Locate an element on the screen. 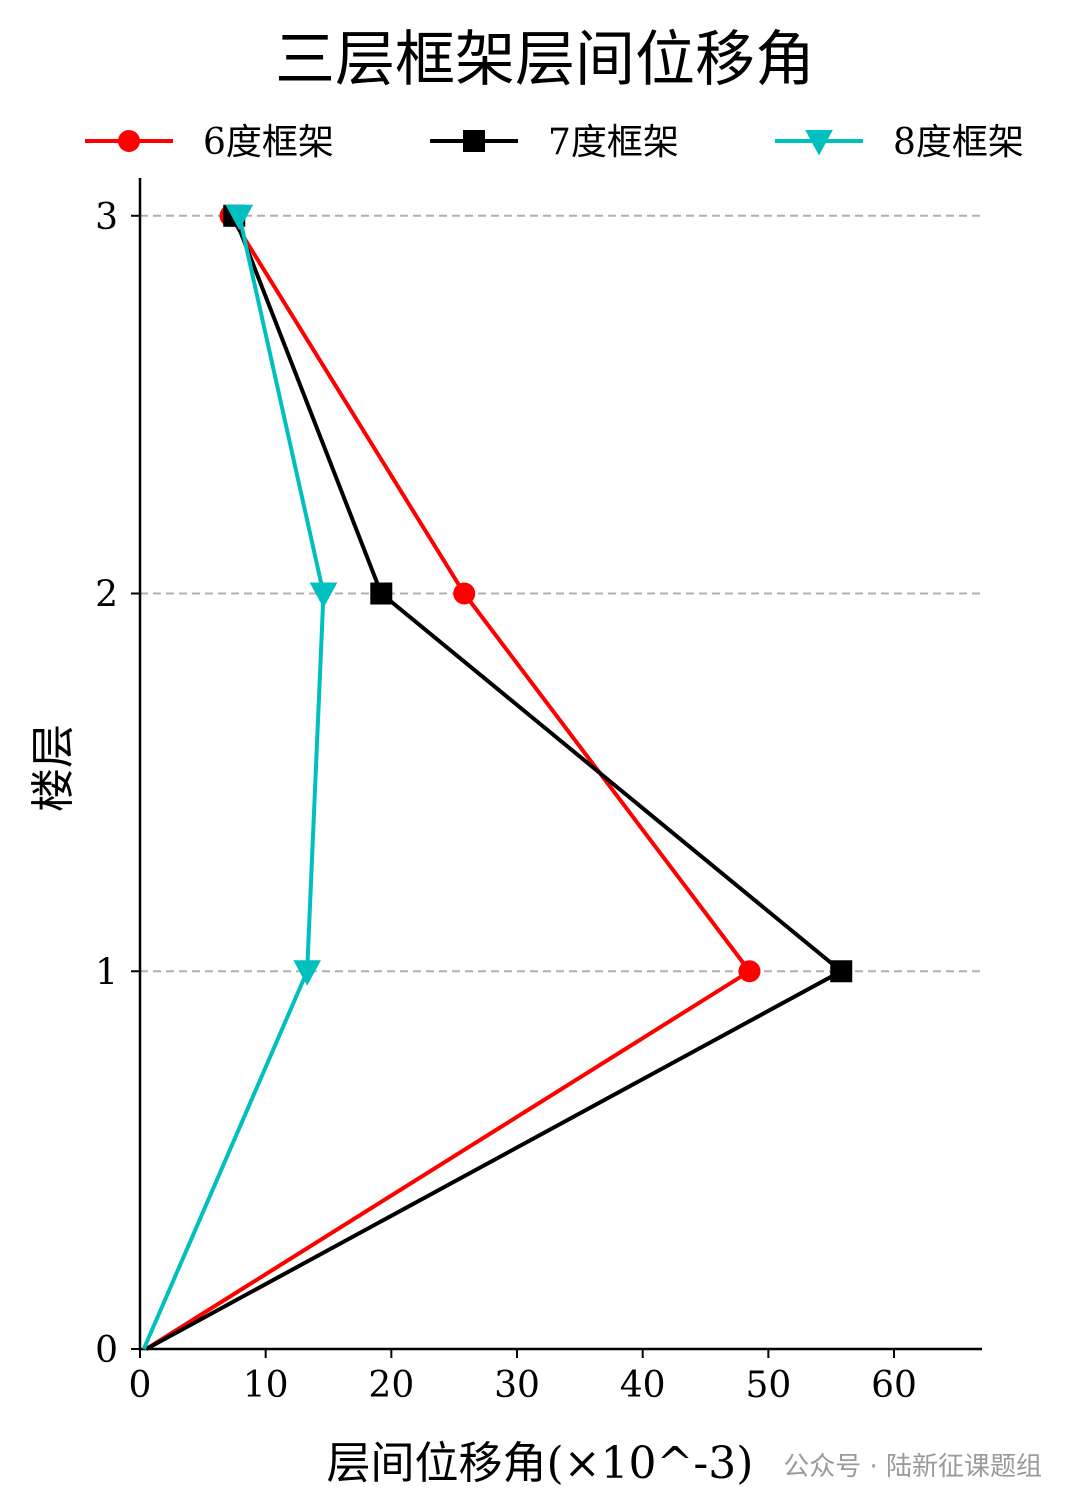  series-3-line is located at coordinates (233, 782).